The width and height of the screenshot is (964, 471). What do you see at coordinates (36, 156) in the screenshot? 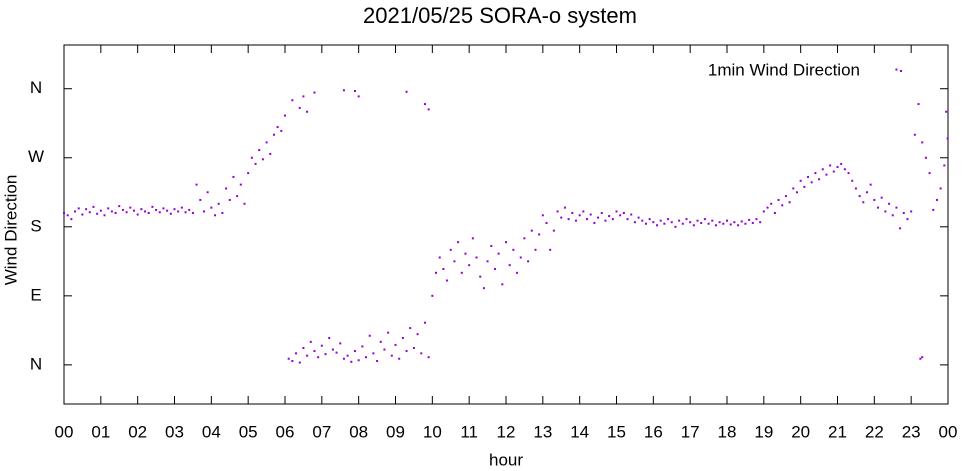
I see `y-tick-label: W` at bounding box center [36, 156].